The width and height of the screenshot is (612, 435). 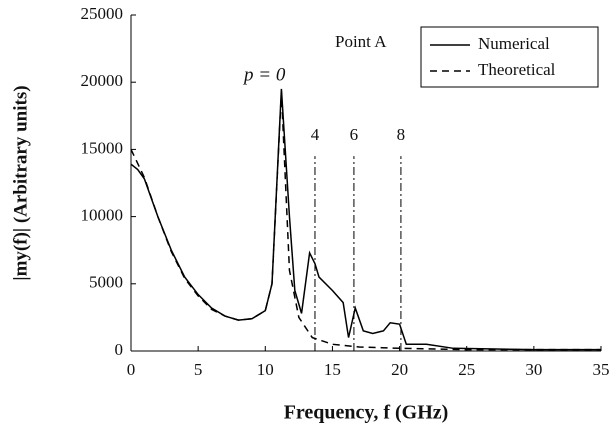 What do you see at coordinates (601, 369) in the screenshot?
I see `x-tick-label: 35` at bounding box center [601, 369].